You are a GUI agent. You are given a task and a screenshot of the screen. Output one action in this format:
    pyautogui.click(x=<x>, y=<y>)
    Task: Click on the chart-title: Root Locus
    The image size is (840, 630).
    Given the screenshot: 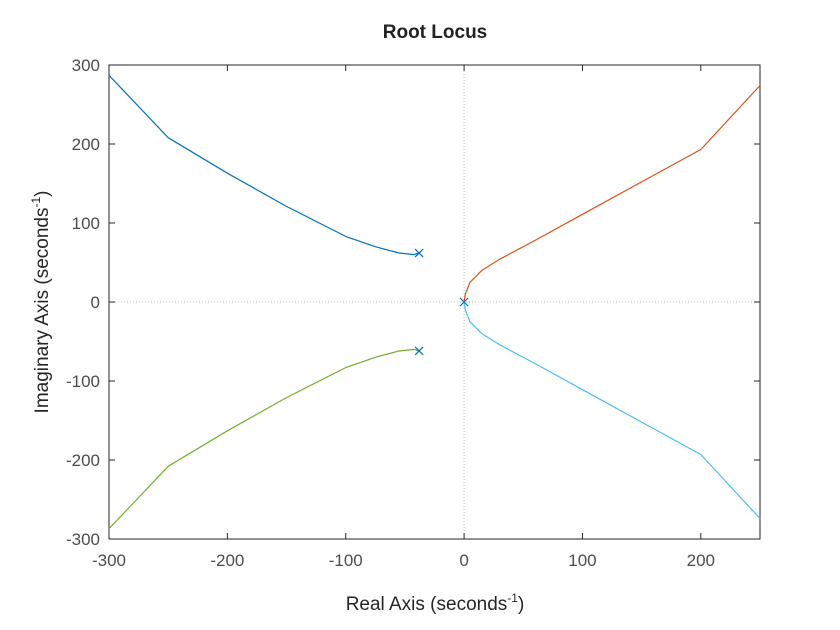 What is the action you would take?
    pyautogui.click(x=435, y=32)
    